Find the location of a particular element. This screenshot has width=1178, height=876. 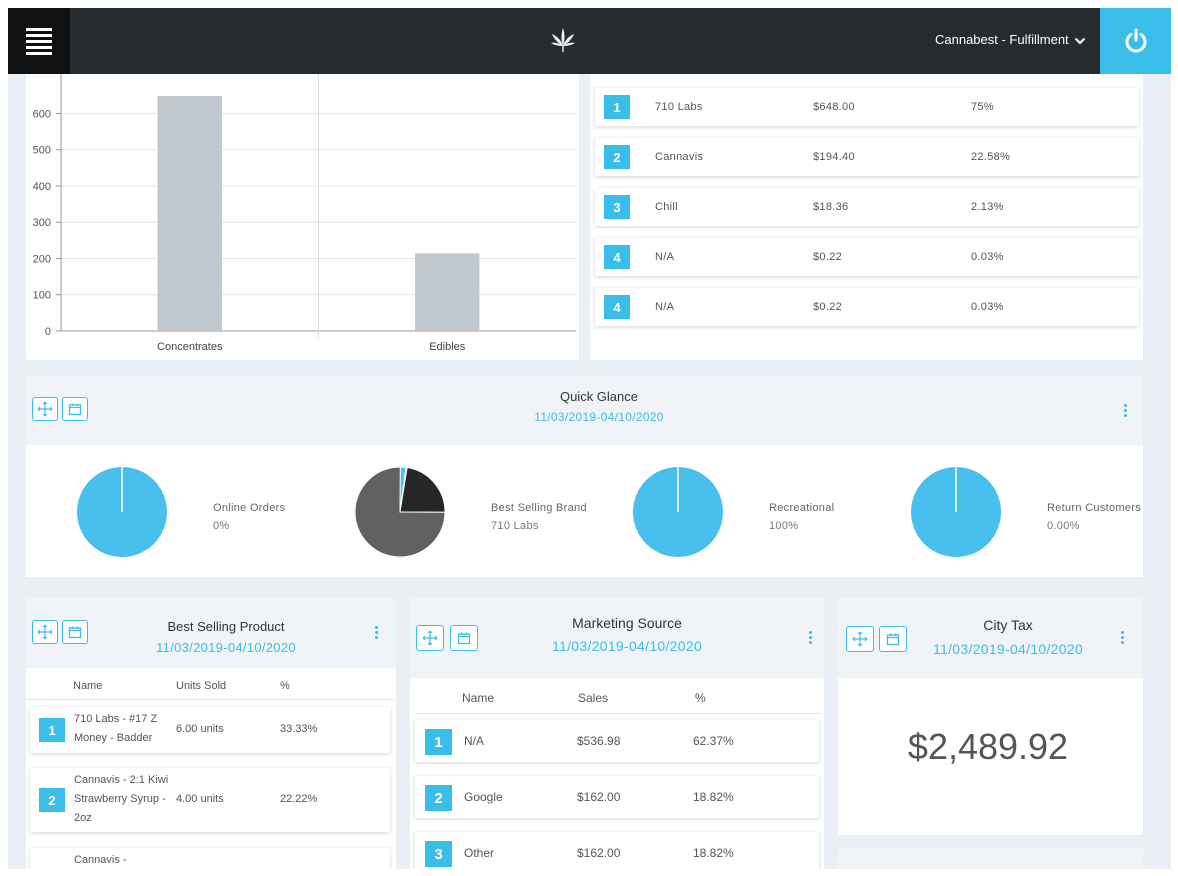

table-row: 1 N/A $536.98 62.37% is located at coordinates (617, 741).